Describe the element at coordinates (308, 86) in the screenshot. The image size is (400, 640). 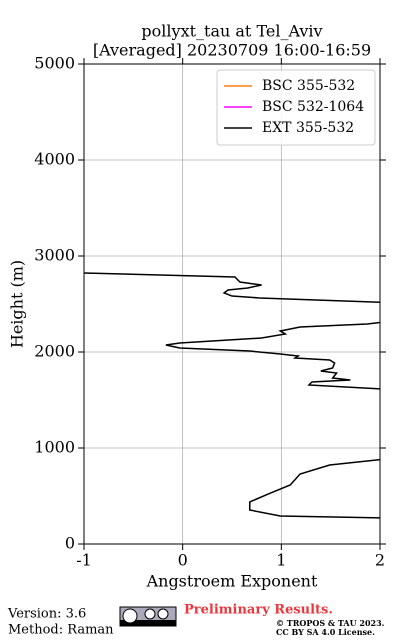
I see `legend-label: BSC 355-532` at that location.